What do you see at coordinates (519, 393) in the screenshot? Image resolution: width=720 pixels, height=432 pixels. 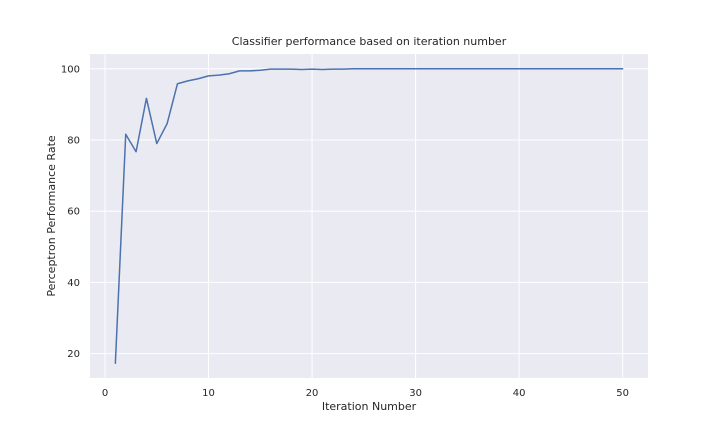 I see `x-tick-label: 40` at bounding box center [519, 393].